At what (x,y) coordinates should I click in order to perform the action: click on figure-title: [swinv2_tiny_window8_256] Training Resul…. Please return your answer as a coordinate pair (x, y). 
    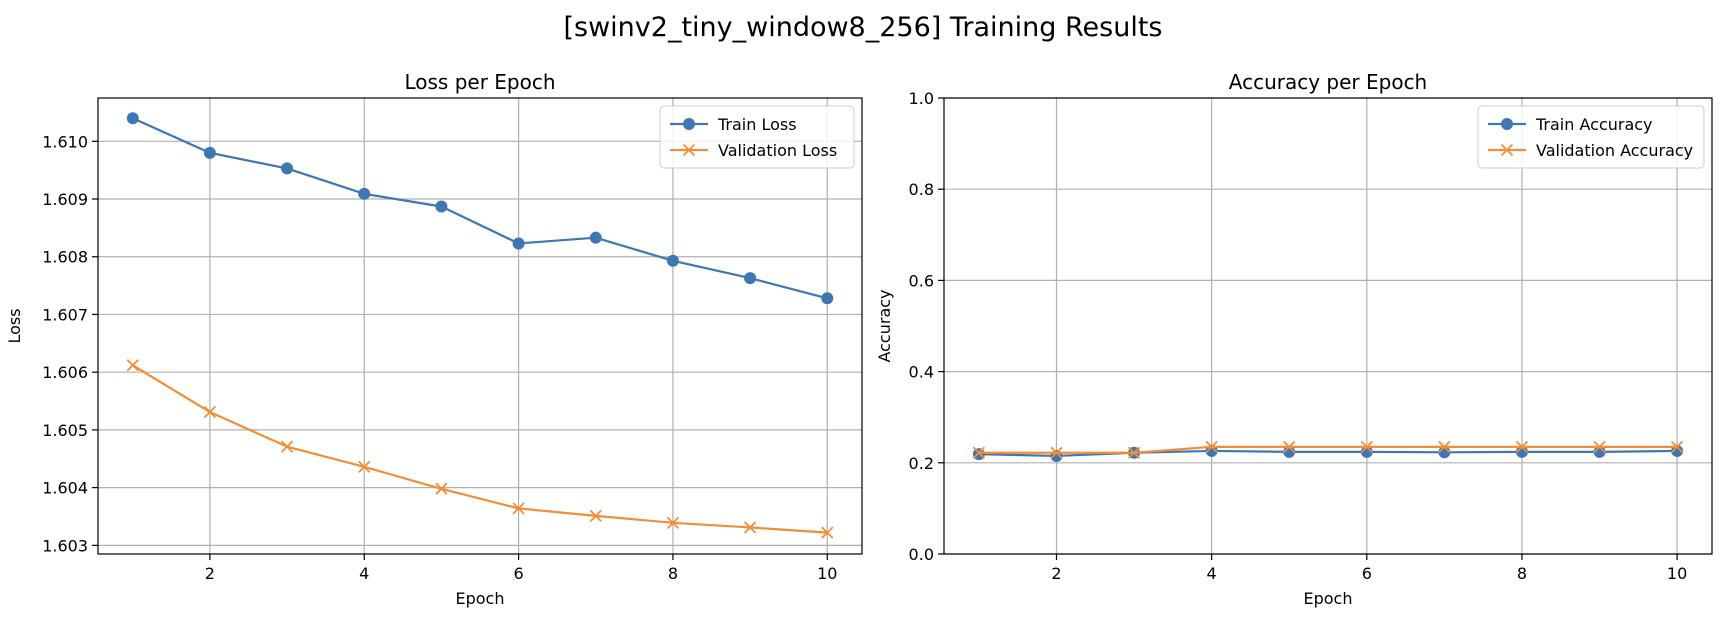
    Looking at the image, I should click on (863, 27).